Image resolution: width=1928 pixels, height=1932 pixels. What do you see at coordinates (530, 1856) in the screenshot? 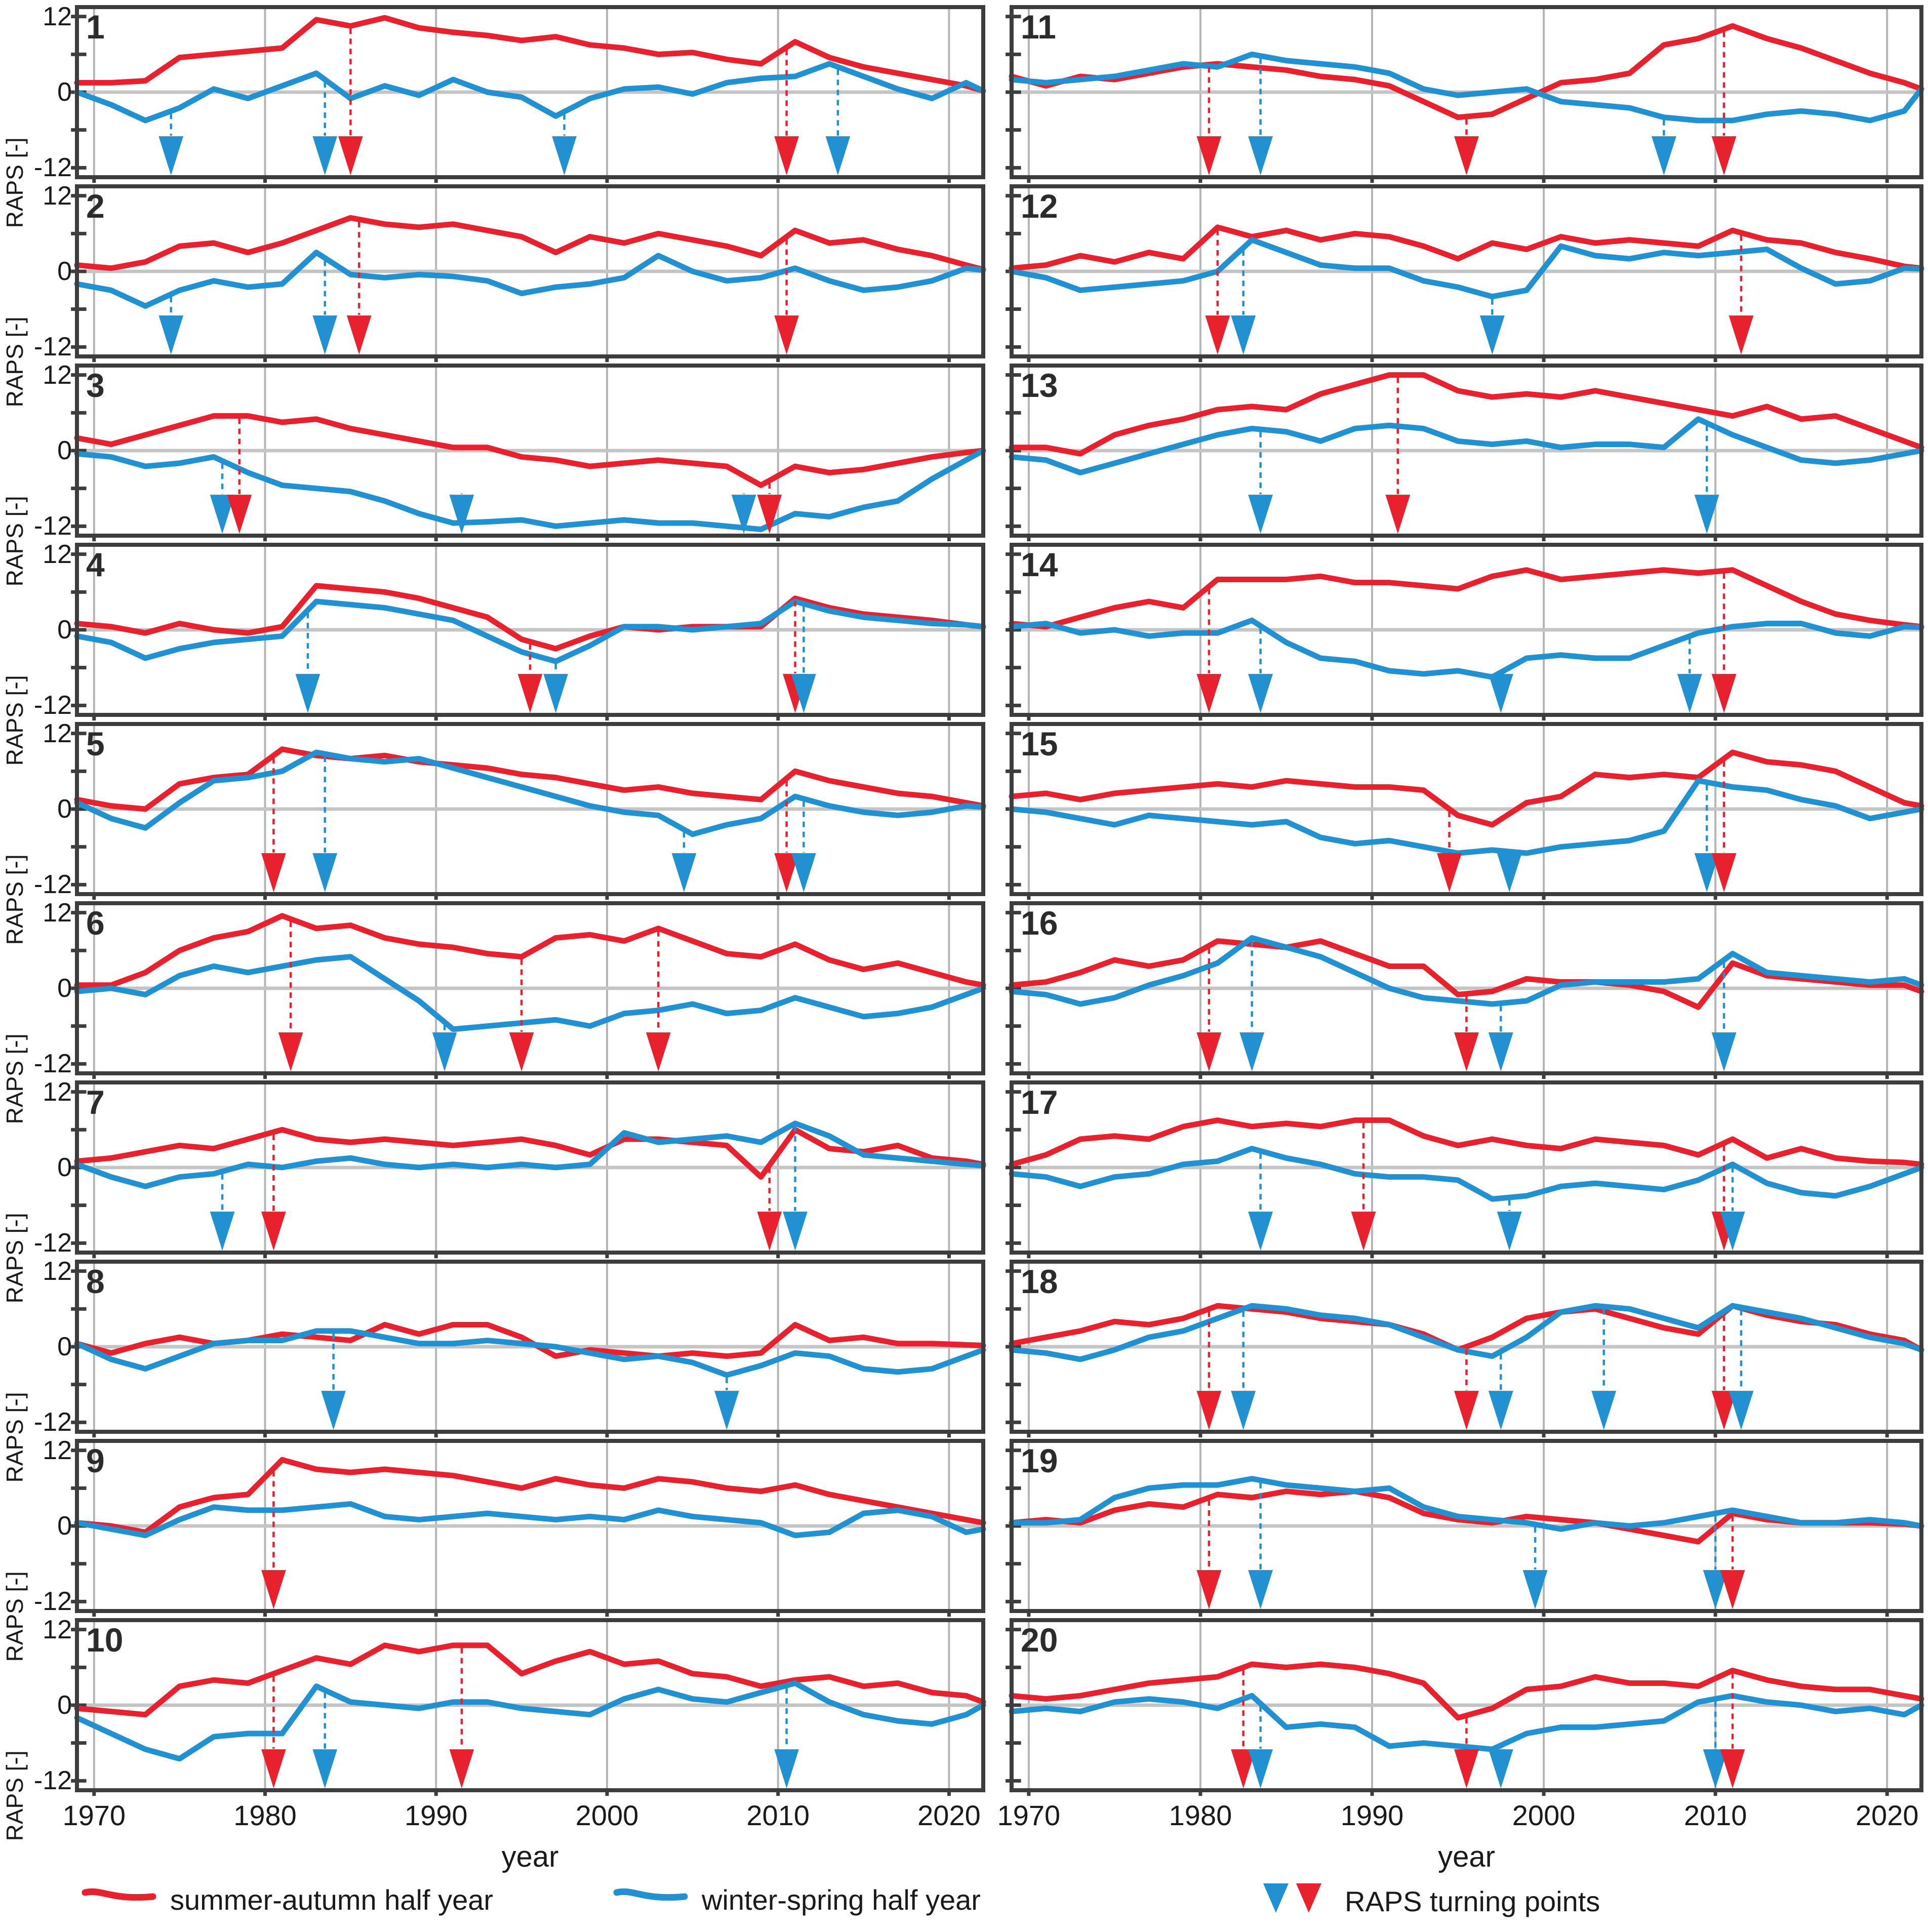
I see `x-axis-title-left: year` at bounding box center [530, 1856].